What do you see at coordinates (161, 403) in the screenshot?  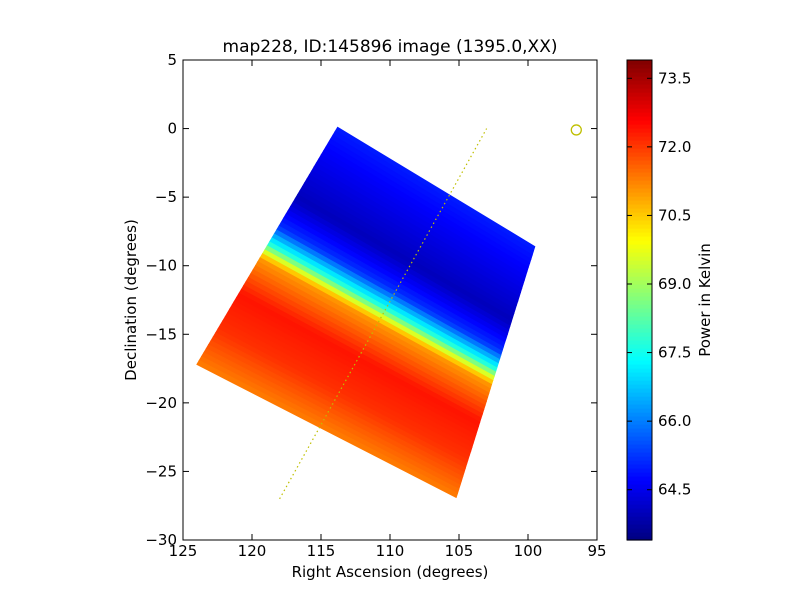 I see `y-tick-label: −20` at bounding box center [161, 403].